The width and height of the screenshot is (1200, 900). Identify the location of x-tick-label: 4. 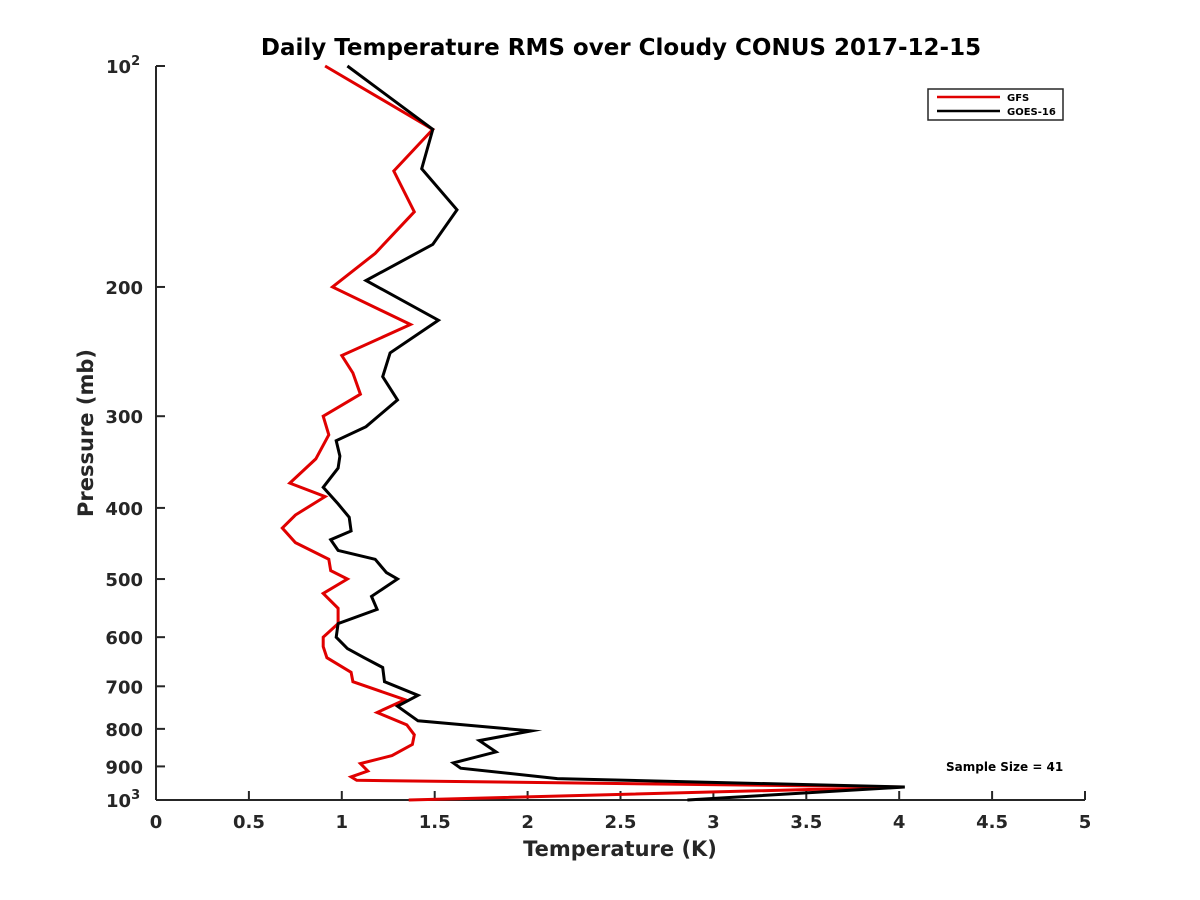
(899, 822).